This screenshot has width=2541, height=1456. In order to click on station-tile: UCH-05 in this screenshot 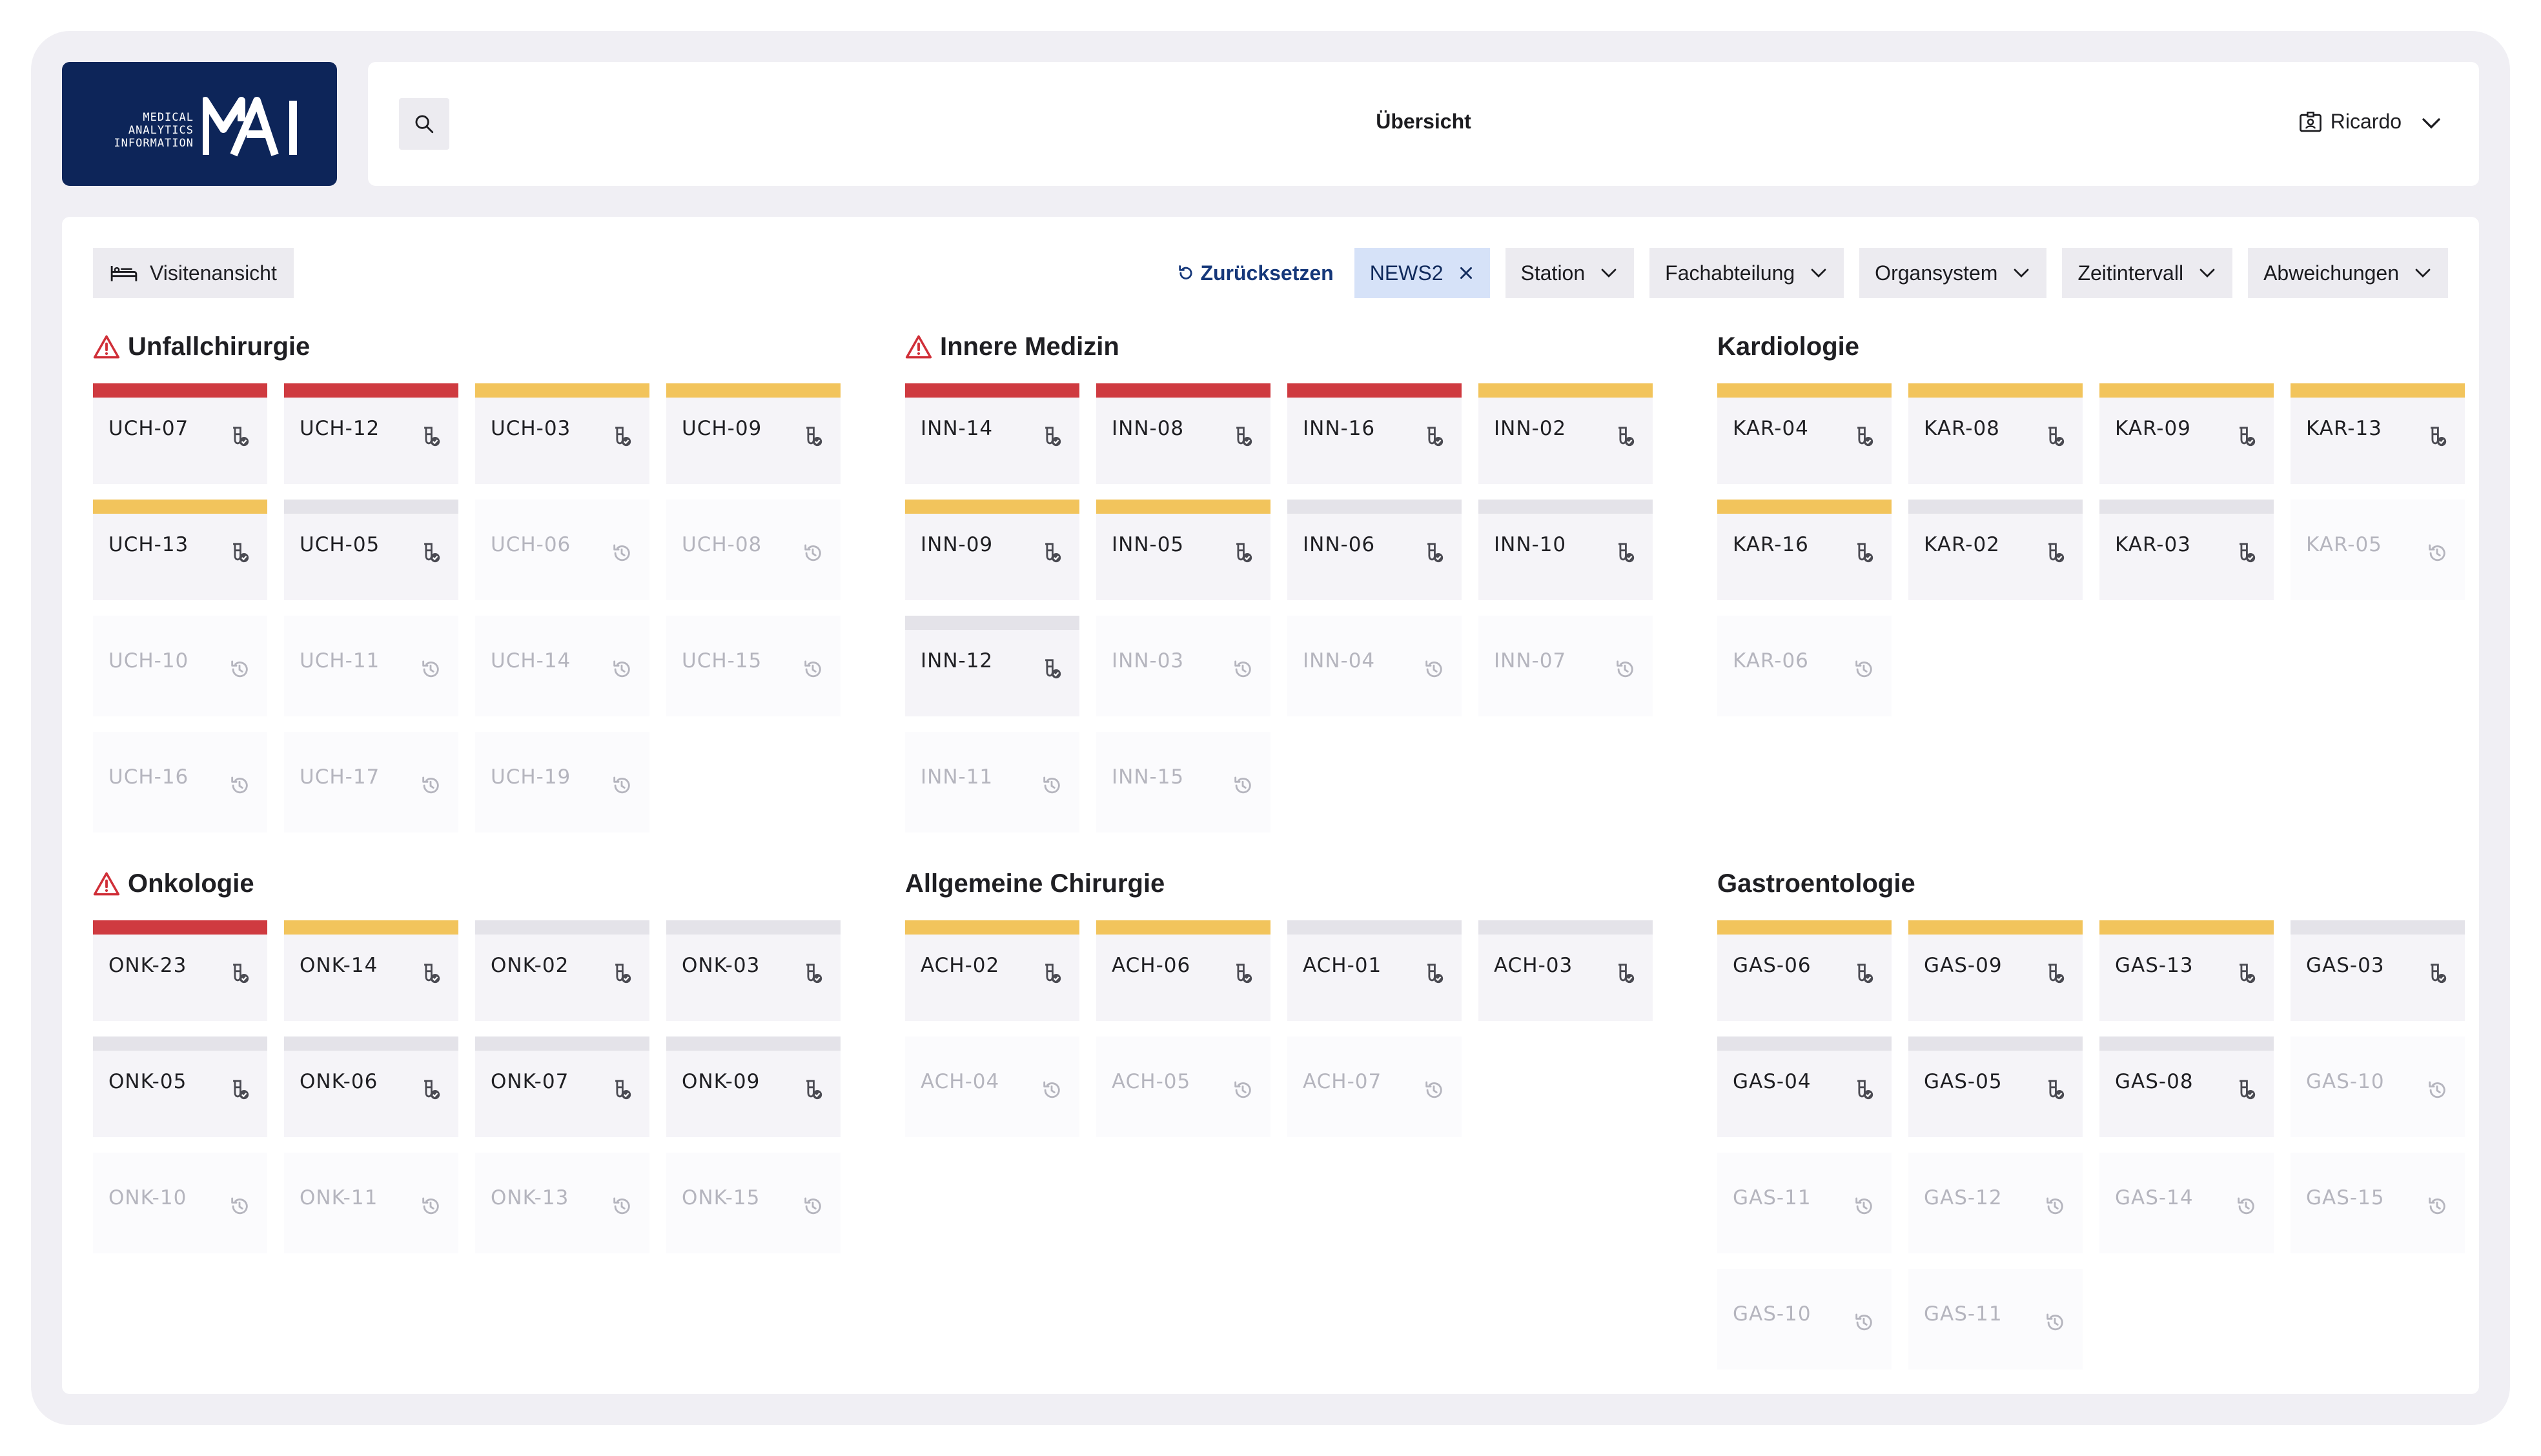, I will do `click(371, 550)`.